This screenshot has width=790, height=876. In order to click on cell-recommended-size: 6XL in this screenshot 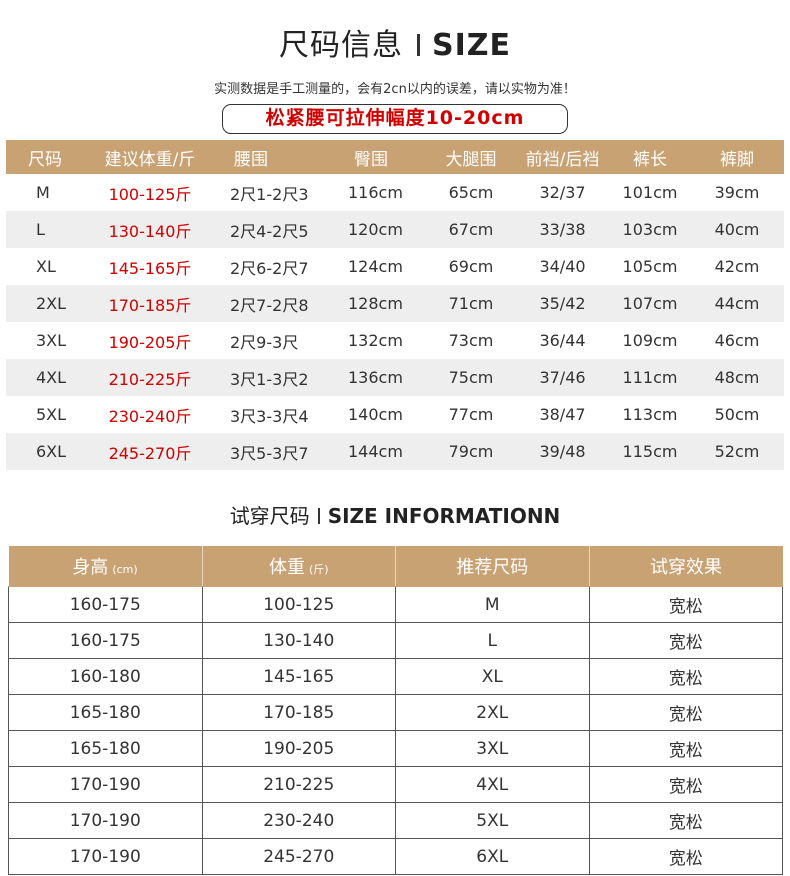, I will do `click(492, 856)`.